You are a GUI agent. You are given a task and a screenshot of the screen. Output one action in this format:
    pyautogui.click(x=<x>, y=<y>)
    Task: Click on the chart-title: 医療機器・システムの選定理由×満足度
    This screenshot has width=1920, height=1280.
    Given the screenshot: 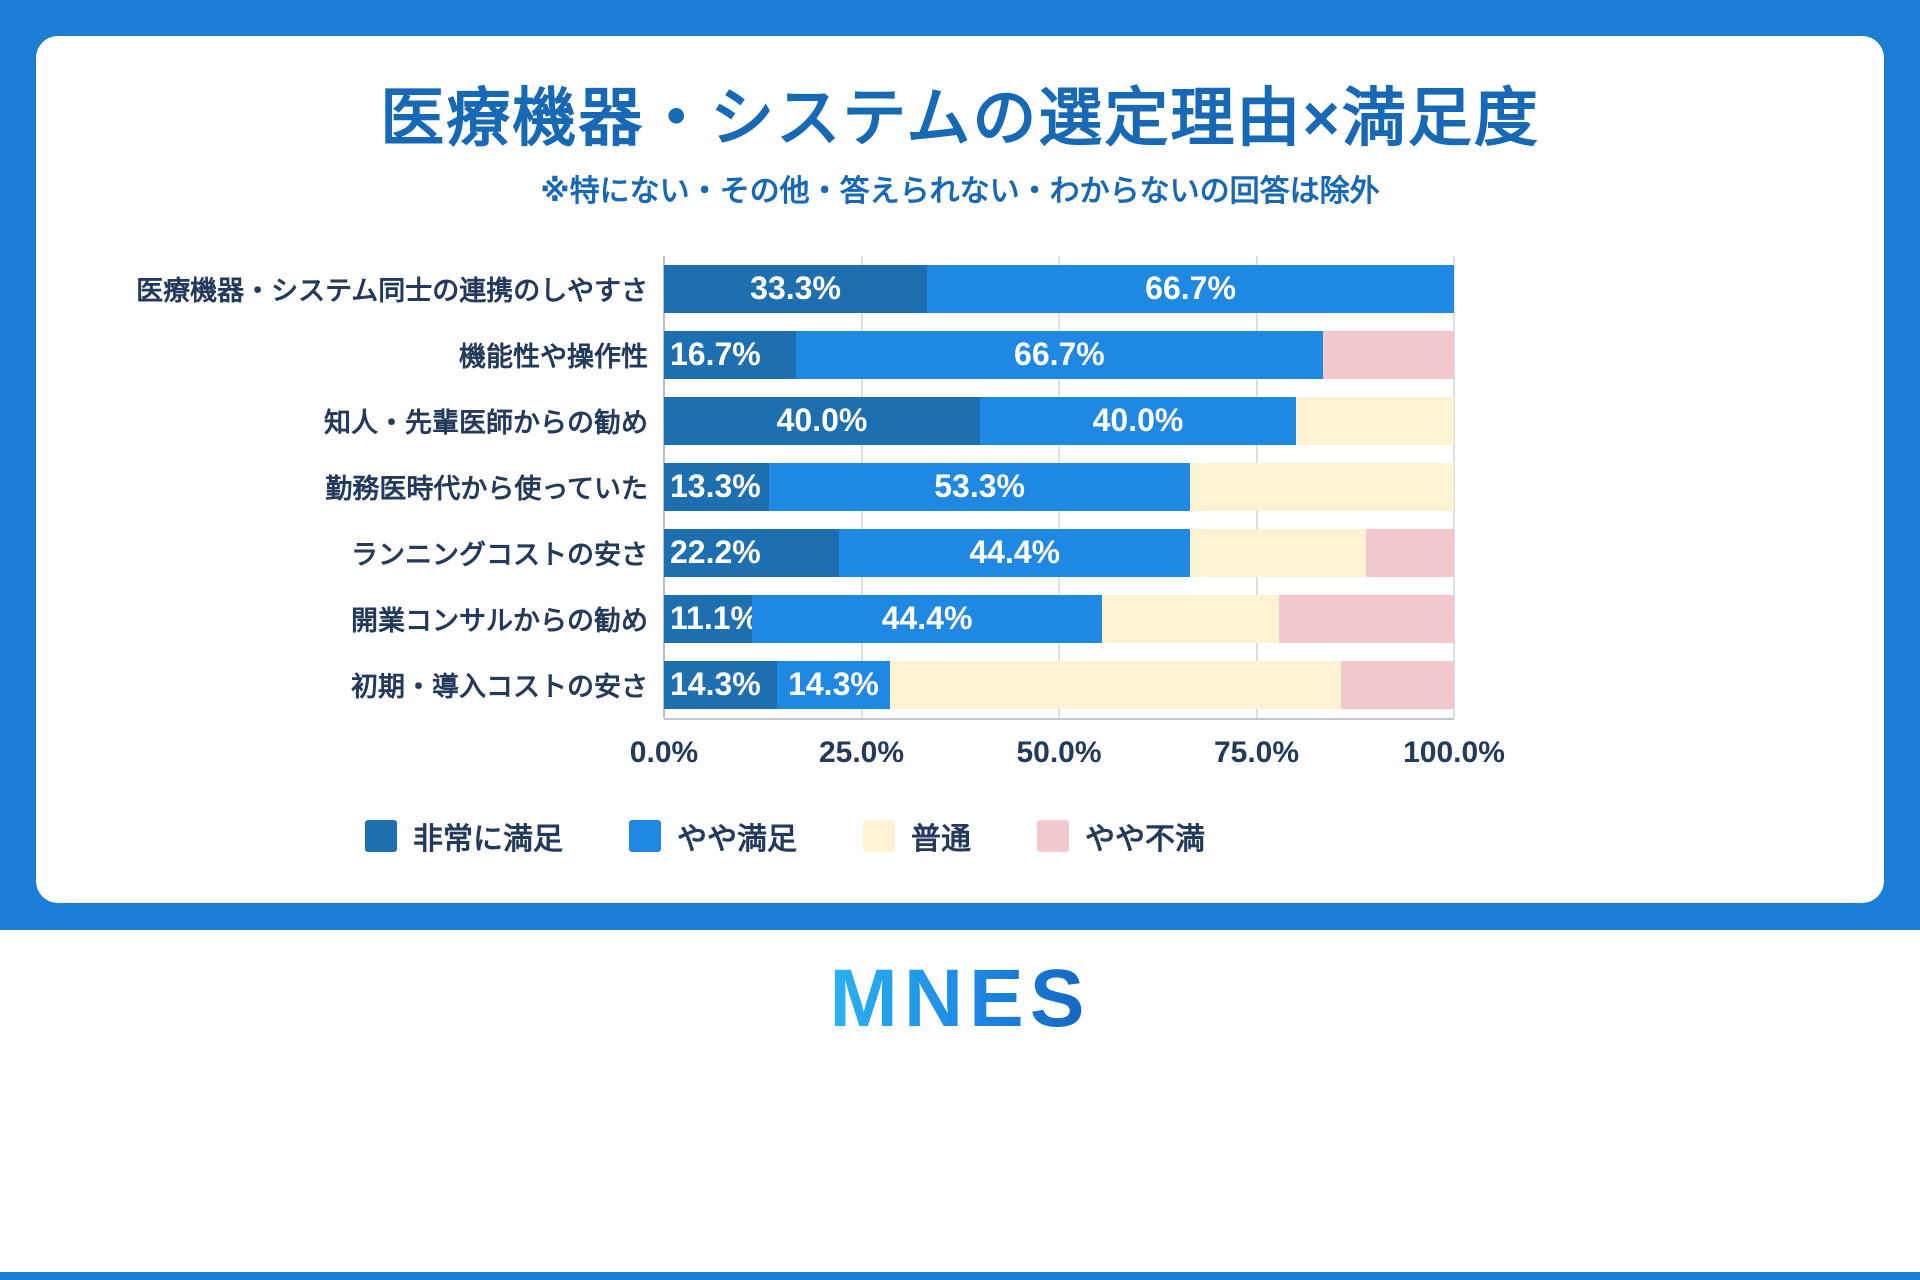 What is the action you would take?
    pyautogui.click(x=960, y=118)
    